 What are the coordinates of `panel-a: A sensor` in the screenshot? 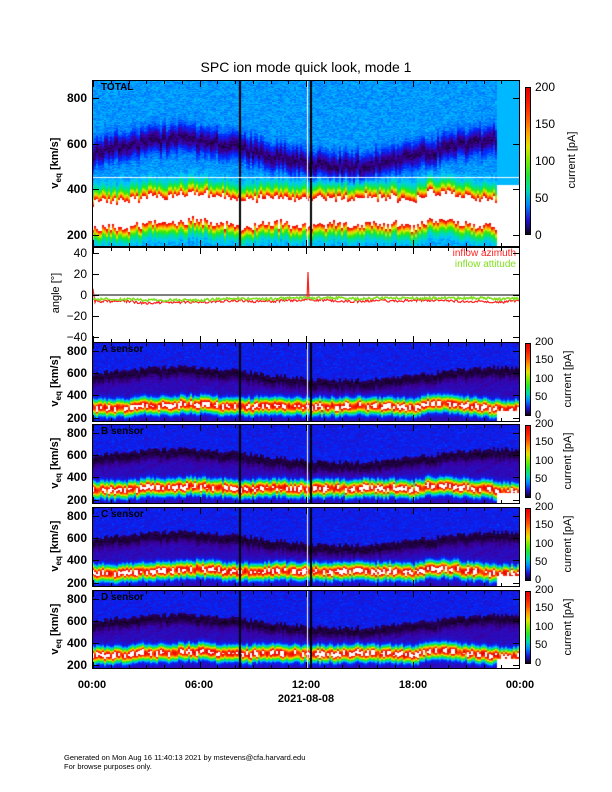 It's located at (306, 382).